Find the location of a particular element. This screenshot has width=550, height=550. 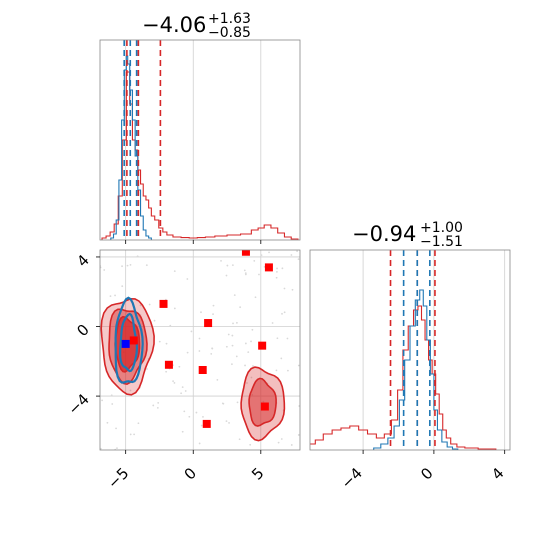

title-right-plus: +1.00 is located at coordinates (441, 228).